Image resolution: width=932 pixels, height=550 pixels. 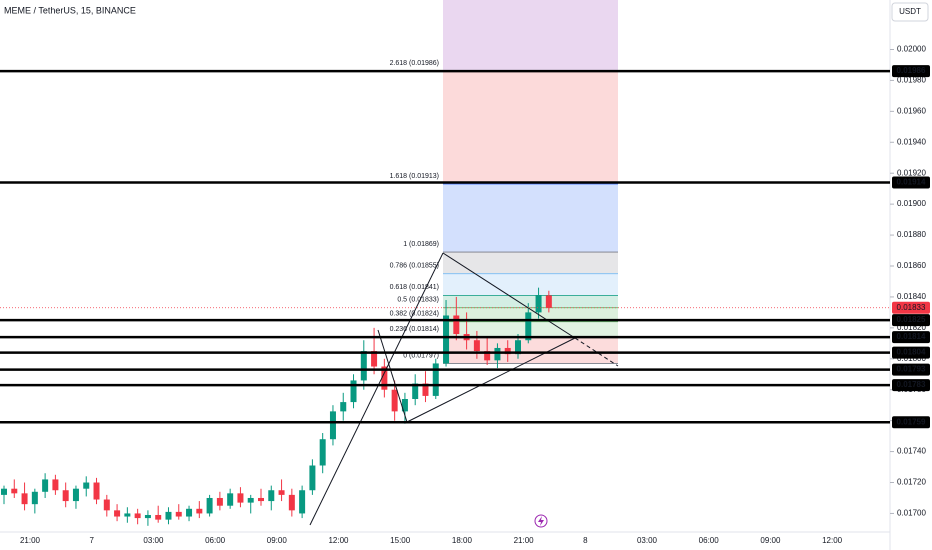 I want to click on y-tick-label: 0.01820, so click(x=911, y=327).